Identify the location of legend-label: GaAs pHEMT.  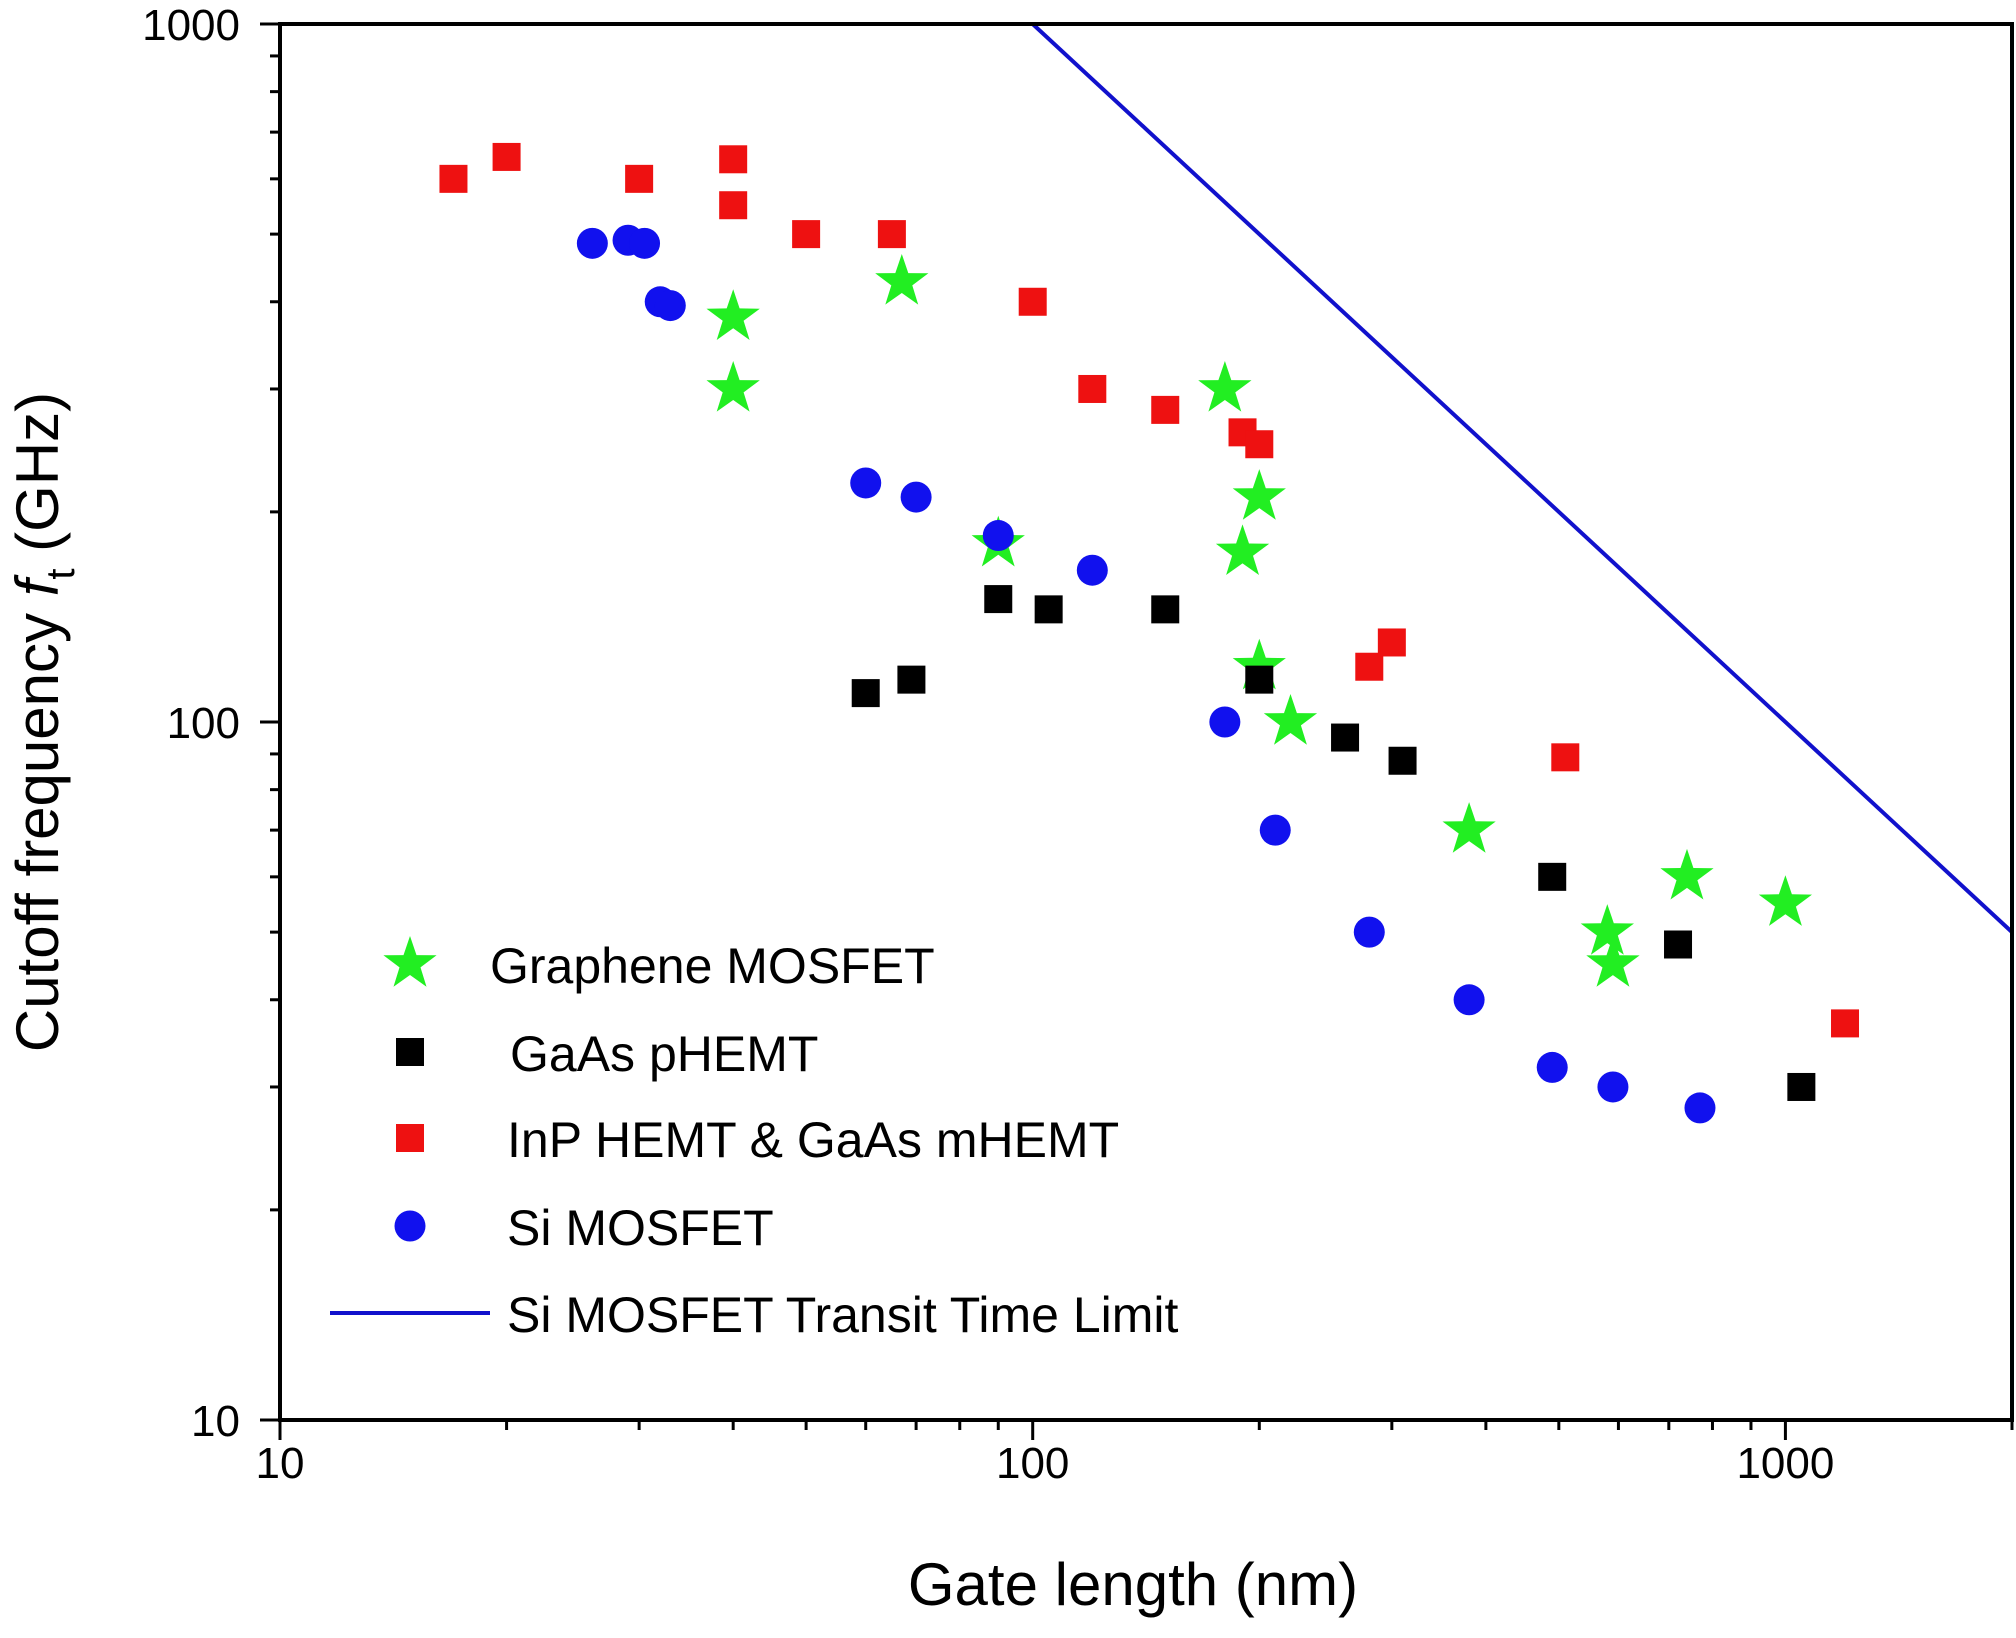
(664, 1054).